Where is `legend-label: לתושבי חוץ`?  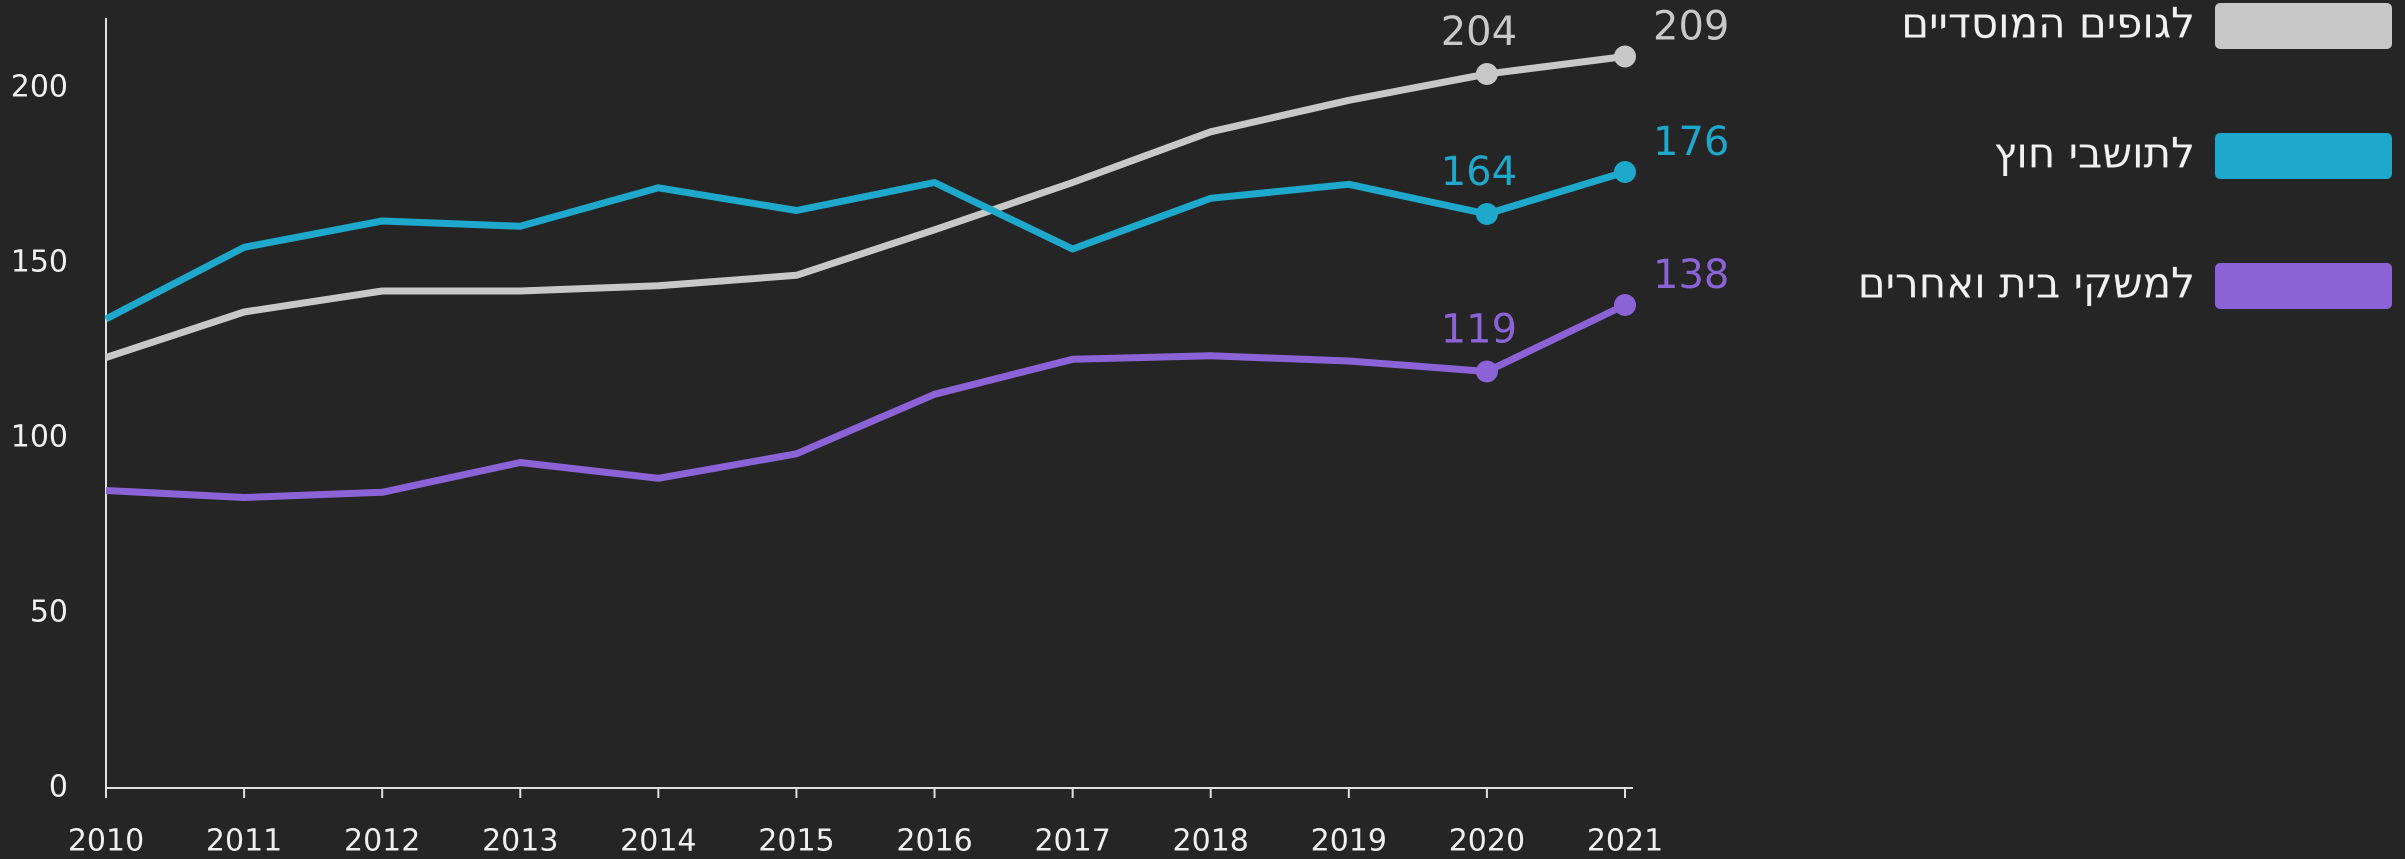 legend-label: לתושבי חוץ is located at coordinates (2094, 153).